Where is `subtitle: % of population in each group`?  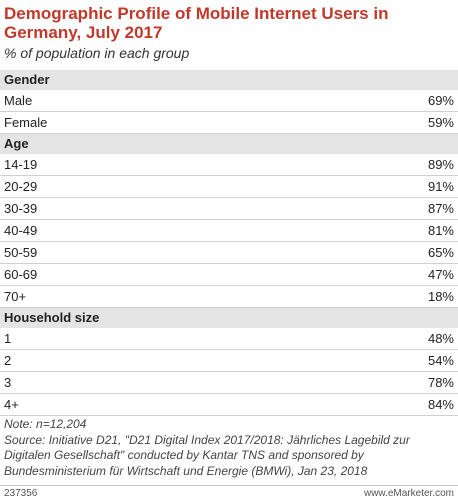 subtitle: % of population in each group is located at coordinates (97, 53).